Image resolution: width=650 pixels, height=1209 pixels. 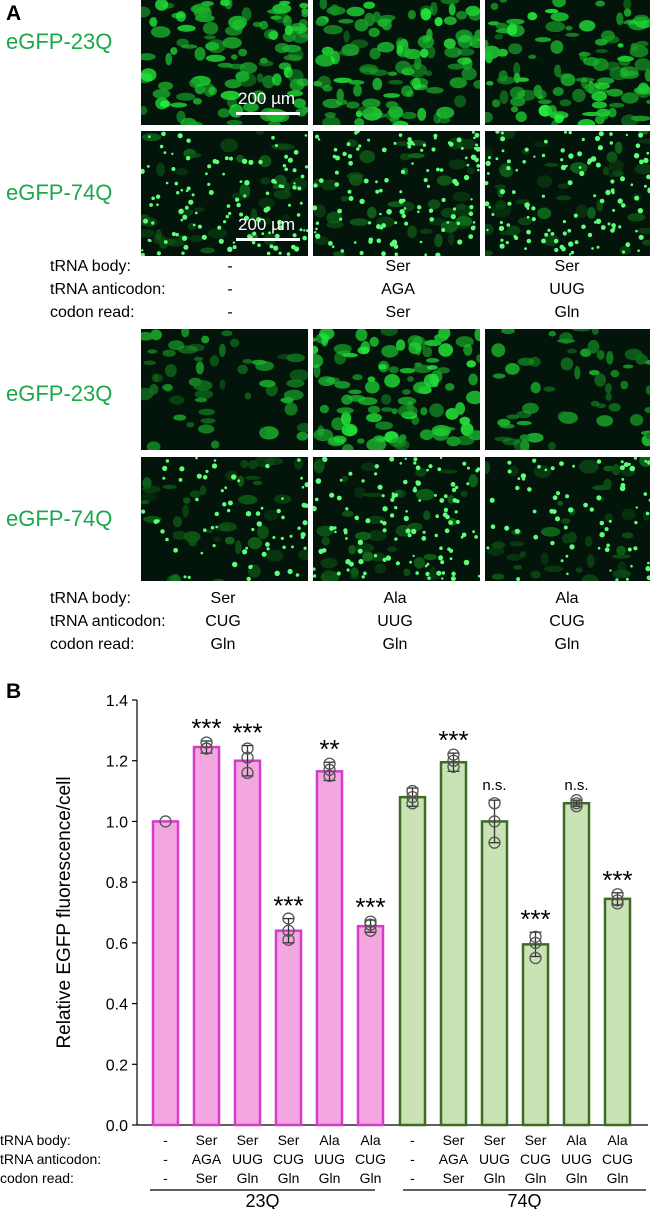 What do you see at coordinates (329, 749) in the screenshot?
I see `significance-label: **` at bounding box center [329, 749].